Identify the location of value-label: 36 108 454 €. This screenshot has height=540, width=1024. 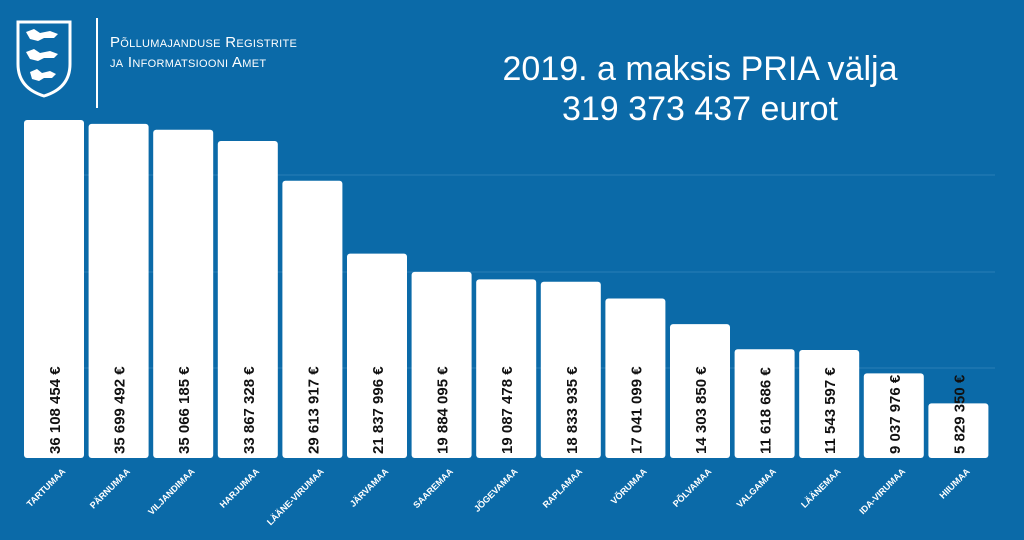
(55, 410).